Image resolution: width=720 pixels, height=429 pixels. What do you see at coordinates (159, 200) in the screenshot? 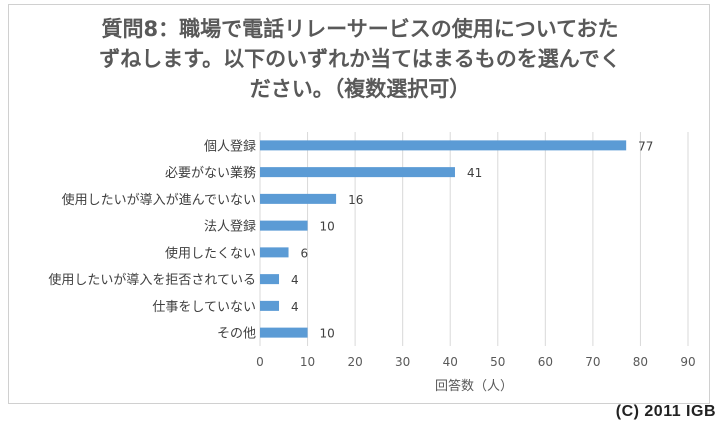
I see `category-label: 使用したいが導入が進んでいない` at bounding box center [159, 200].